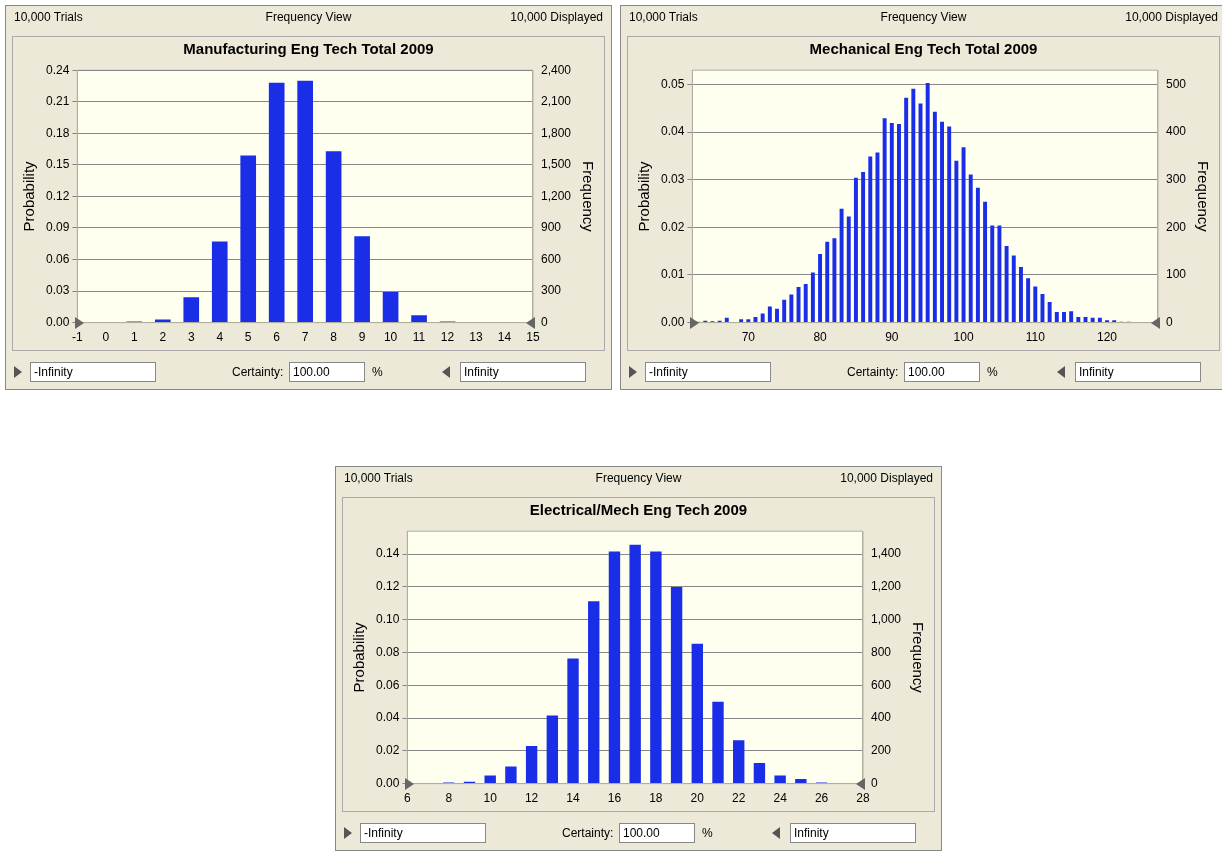 The height and width of the screenshot is (853, 1222). I want to click on text: 10,000 Displayed, so click(1171, 17).